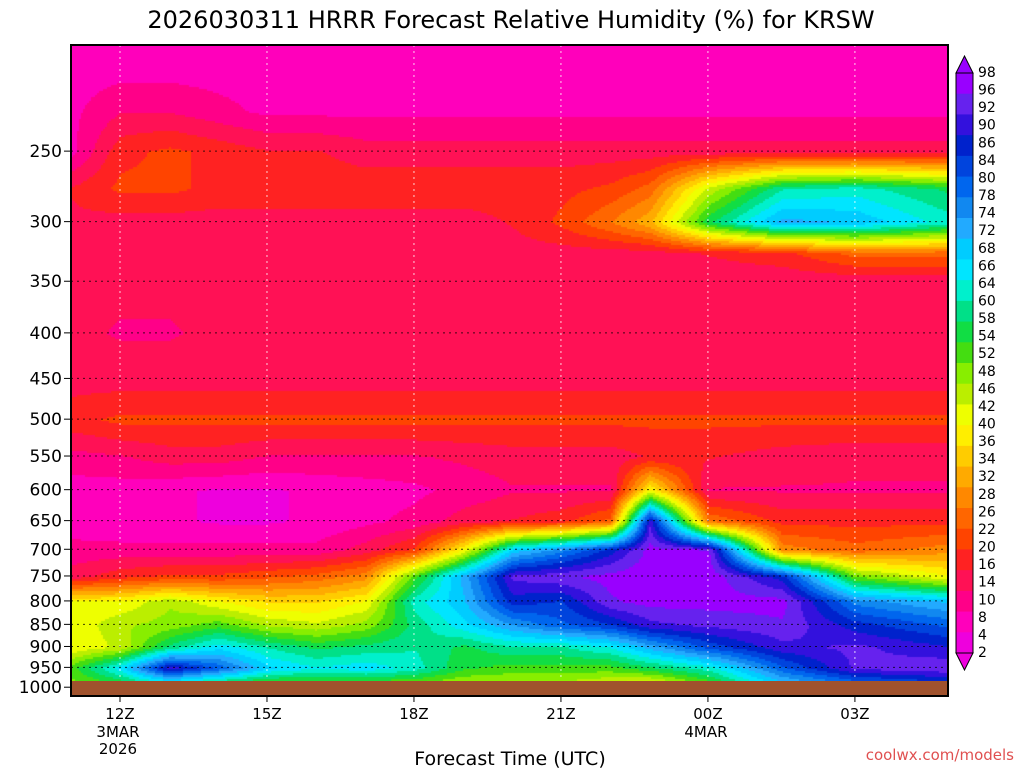 This screenshot has width=1024, height=768. Describe the element at coordinates (987, 407) in the screenshot. I see `colorbar-label-42: 42` at that location.